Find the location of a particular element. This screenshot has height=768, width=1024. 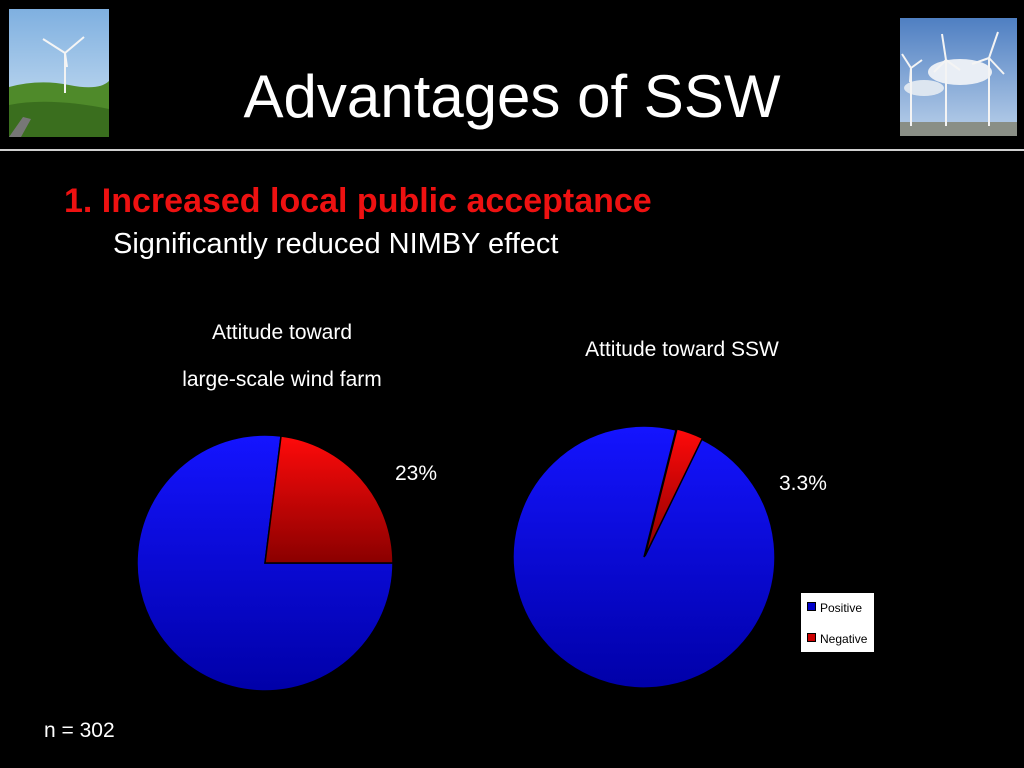

chart-2-legend: Positive Negative is located at coordinates (837, 622).